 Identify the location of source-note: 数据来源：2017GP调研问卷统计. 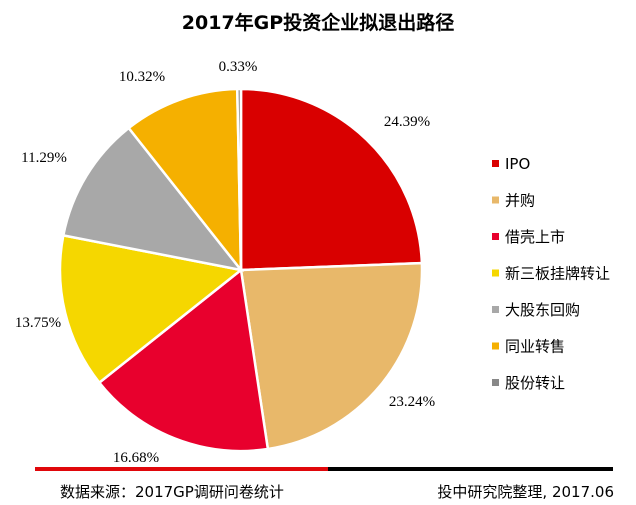
(172, 492).